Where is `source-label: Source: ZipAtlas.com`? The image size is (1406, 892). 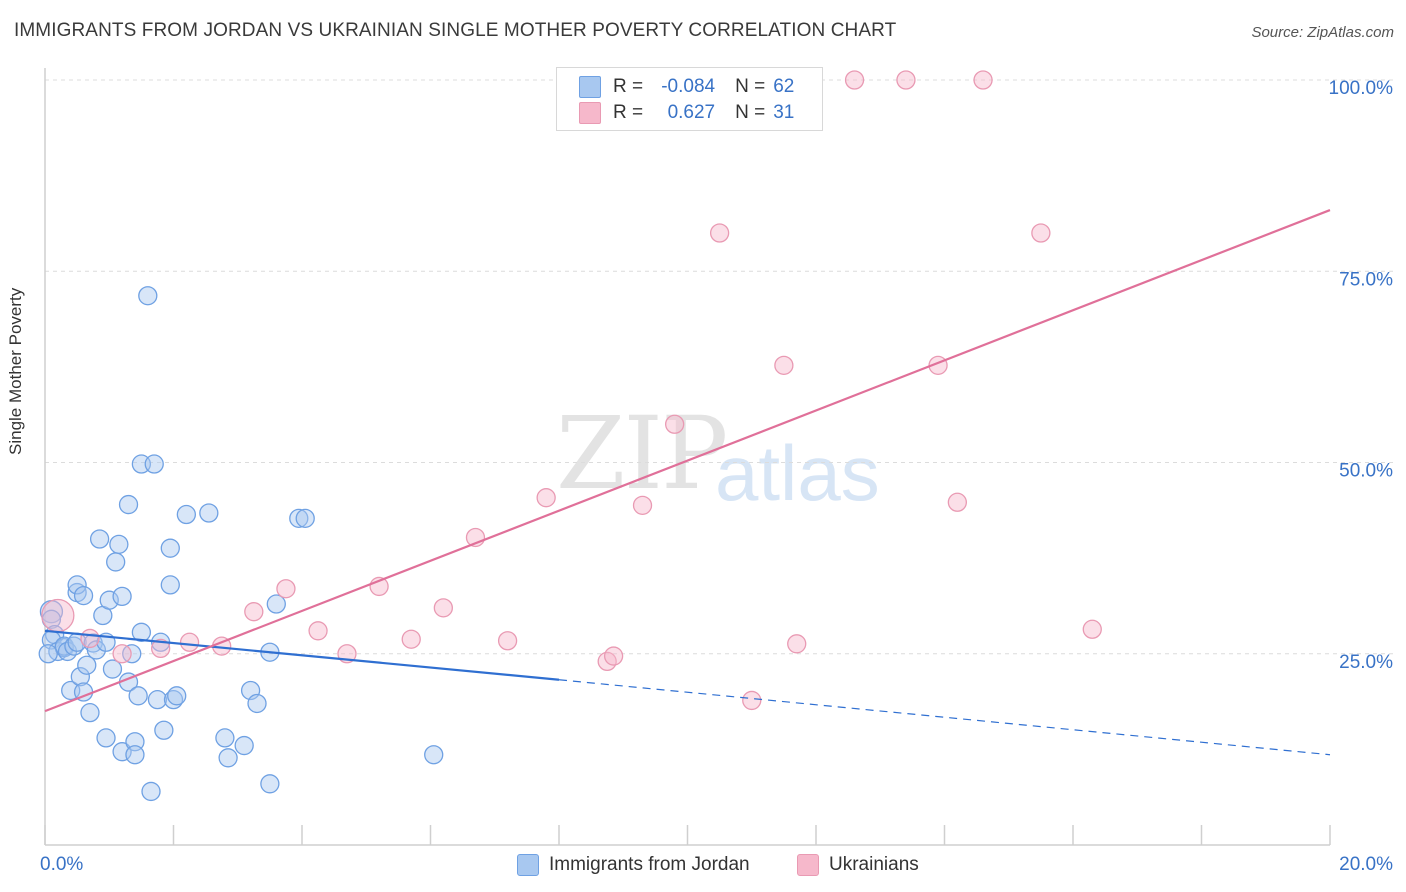 source-label: Source: ZipAtlas.com is located at coordinates (1322, 32).